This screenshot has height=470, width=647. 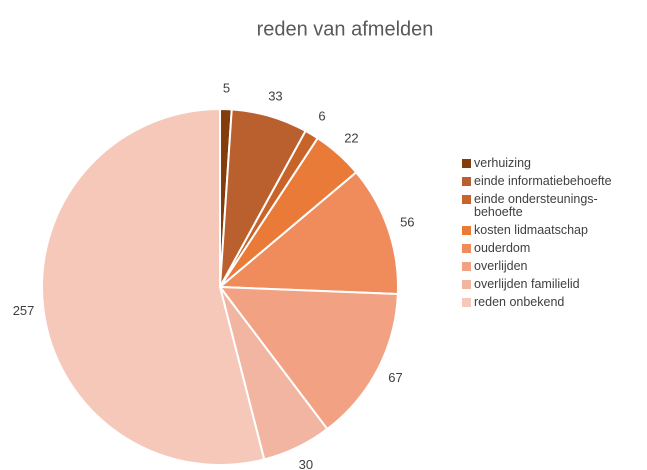 I want to click on legend-item: overlijden, so click(x=537, y=265).